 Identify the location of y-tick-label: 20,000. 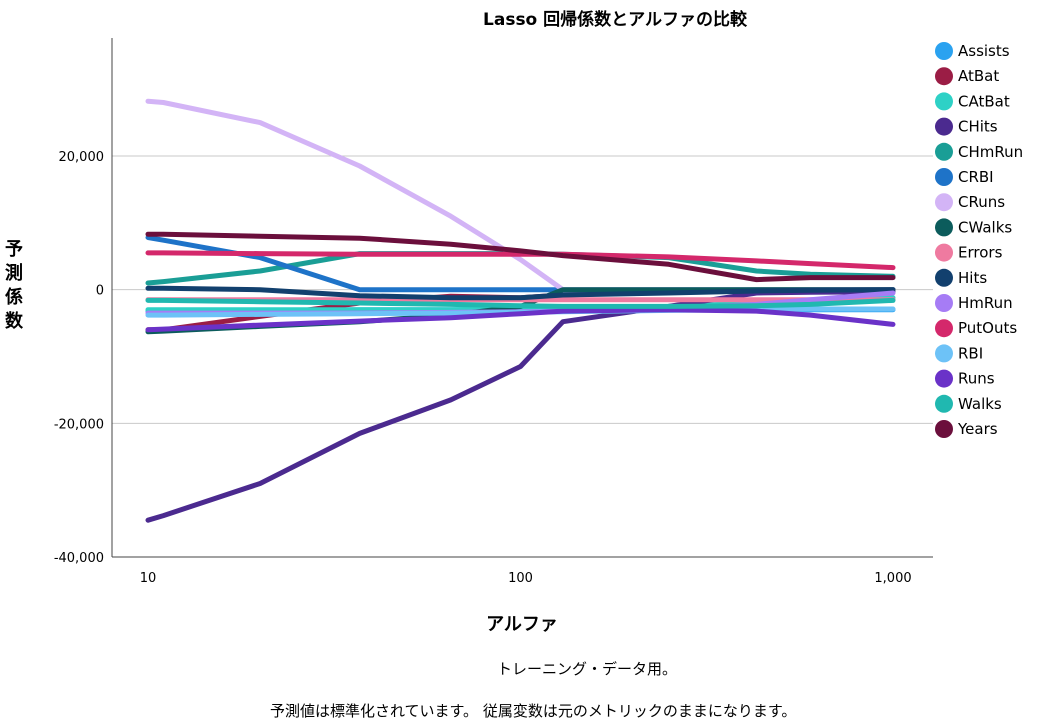
(82, 157).